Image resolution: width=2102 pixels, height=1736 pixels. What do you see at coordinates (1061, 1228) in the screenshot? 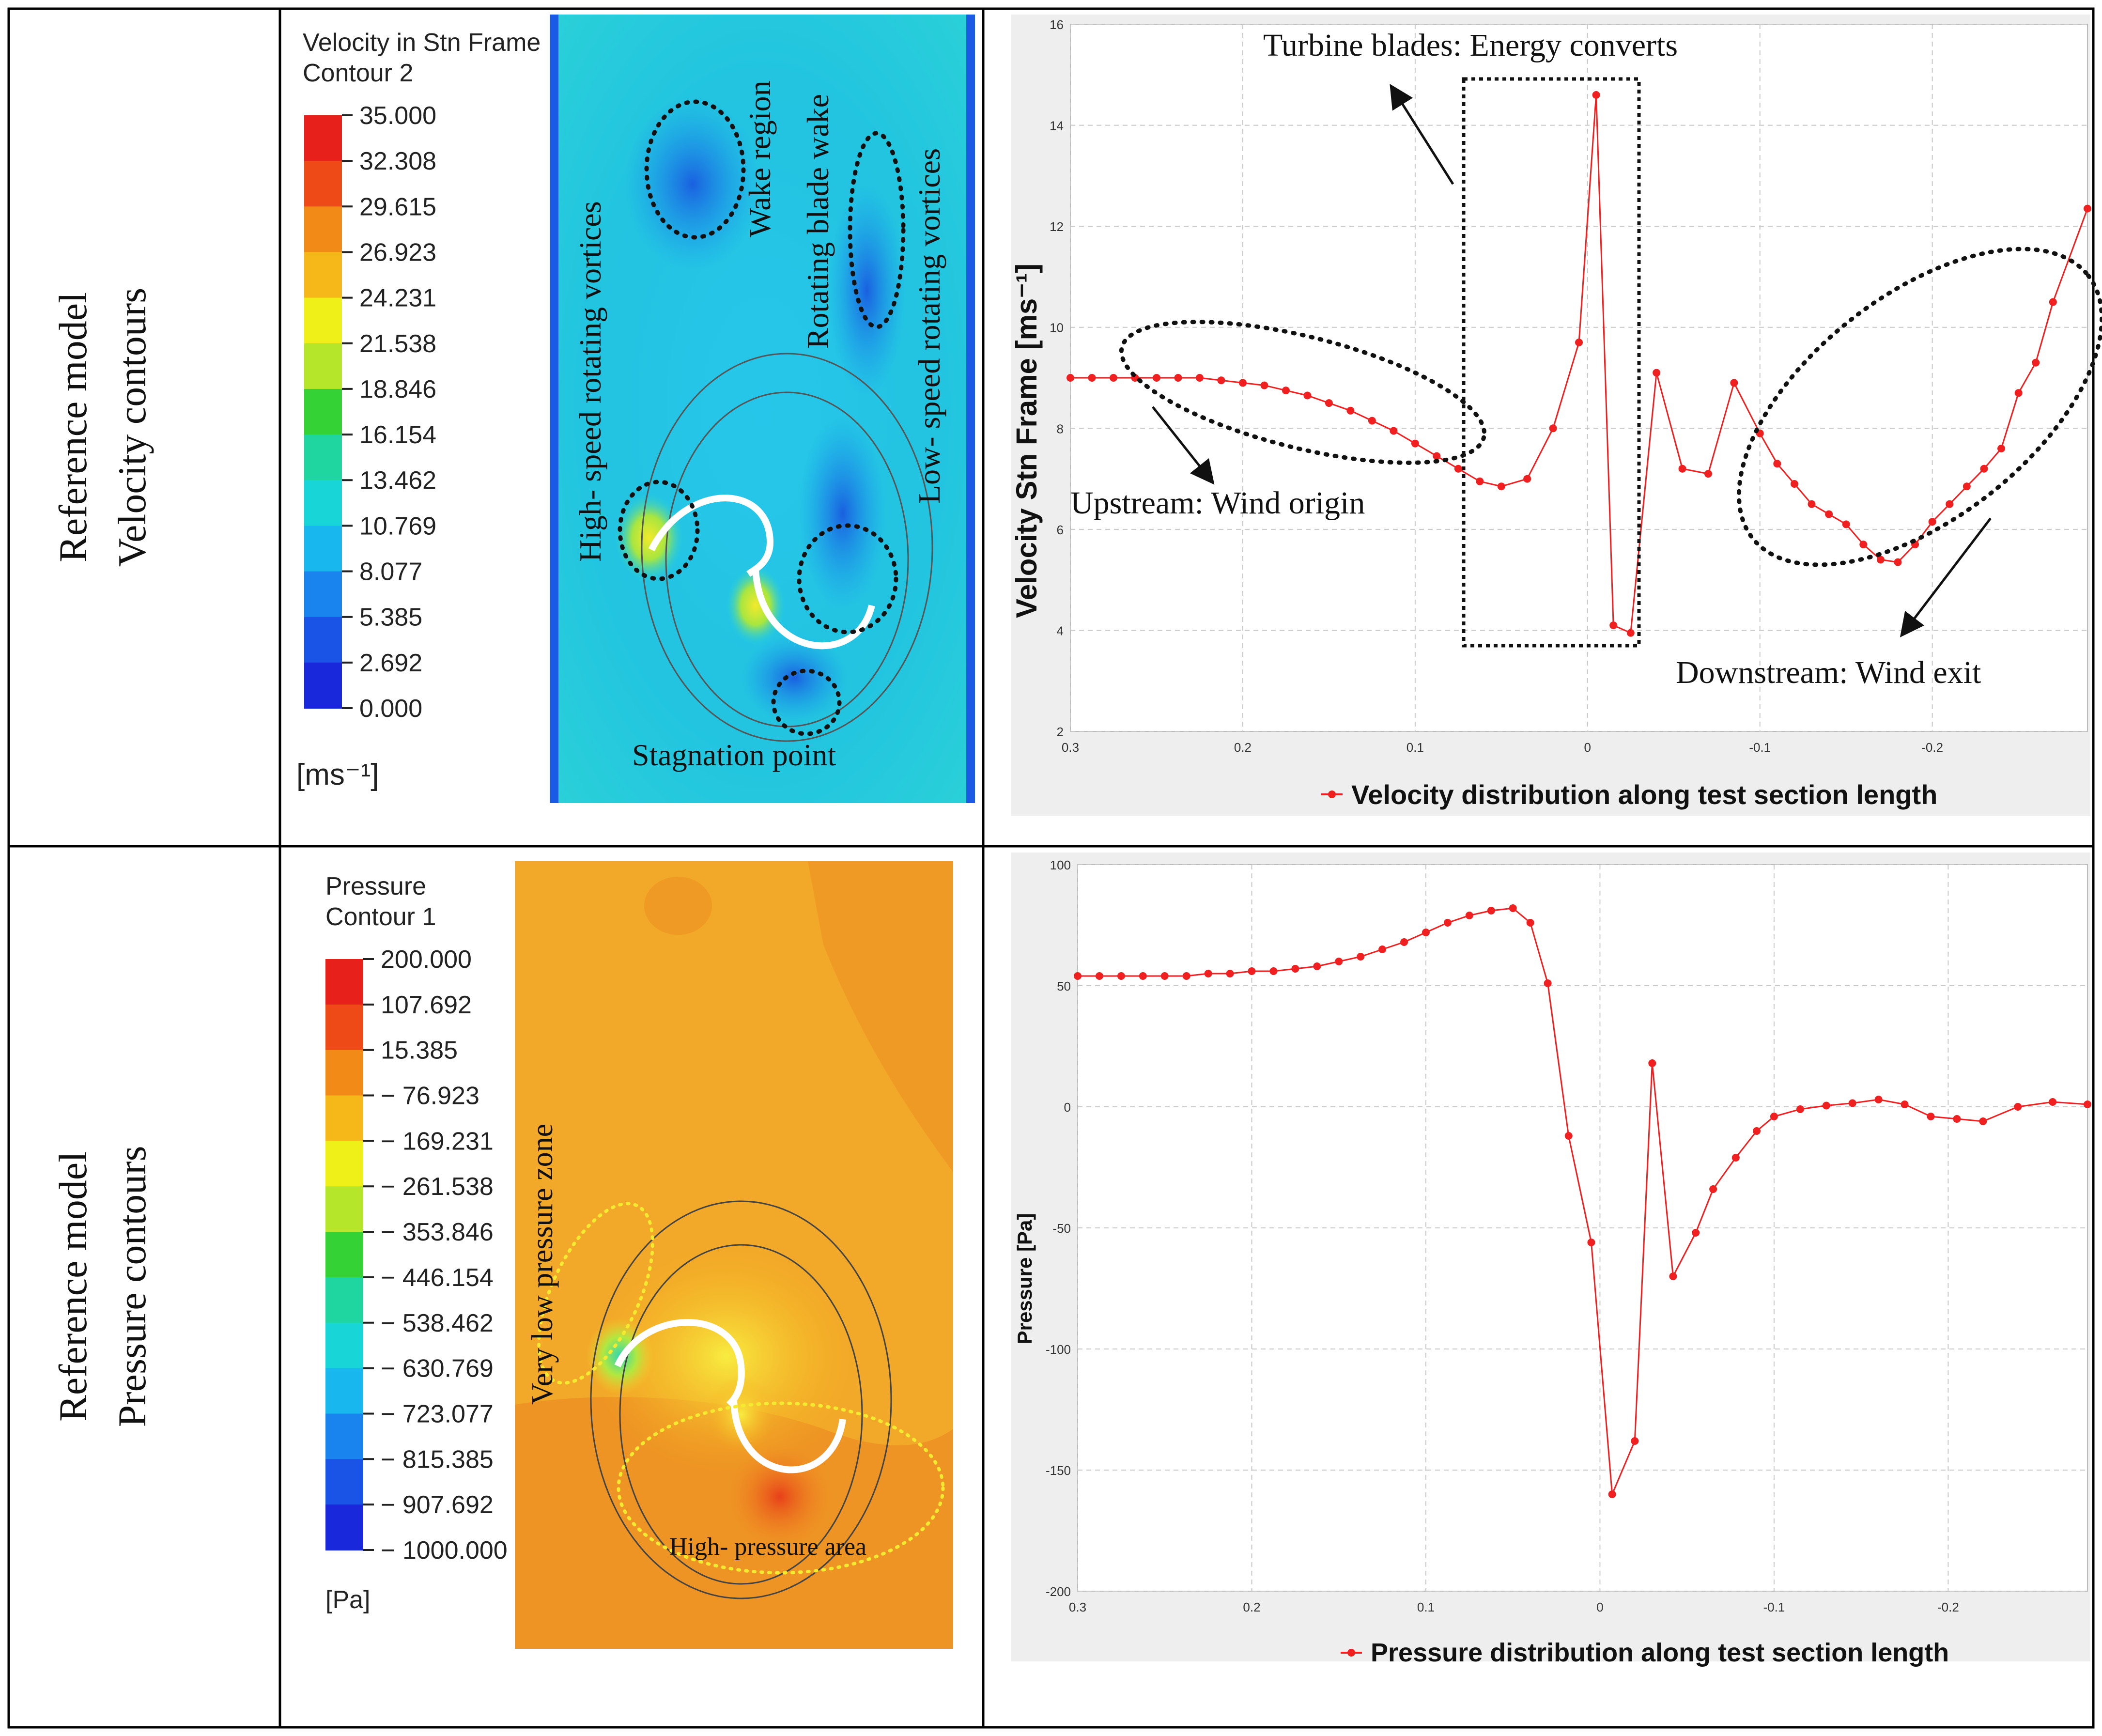
I see `pressure-chart-ytick-label: -50` at bounding box center [1061, 1228].